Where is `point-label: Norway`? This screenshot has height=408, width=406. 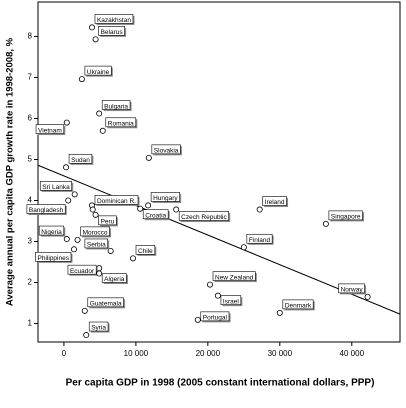
point-label: Norway is located at coordinates (352, 290).